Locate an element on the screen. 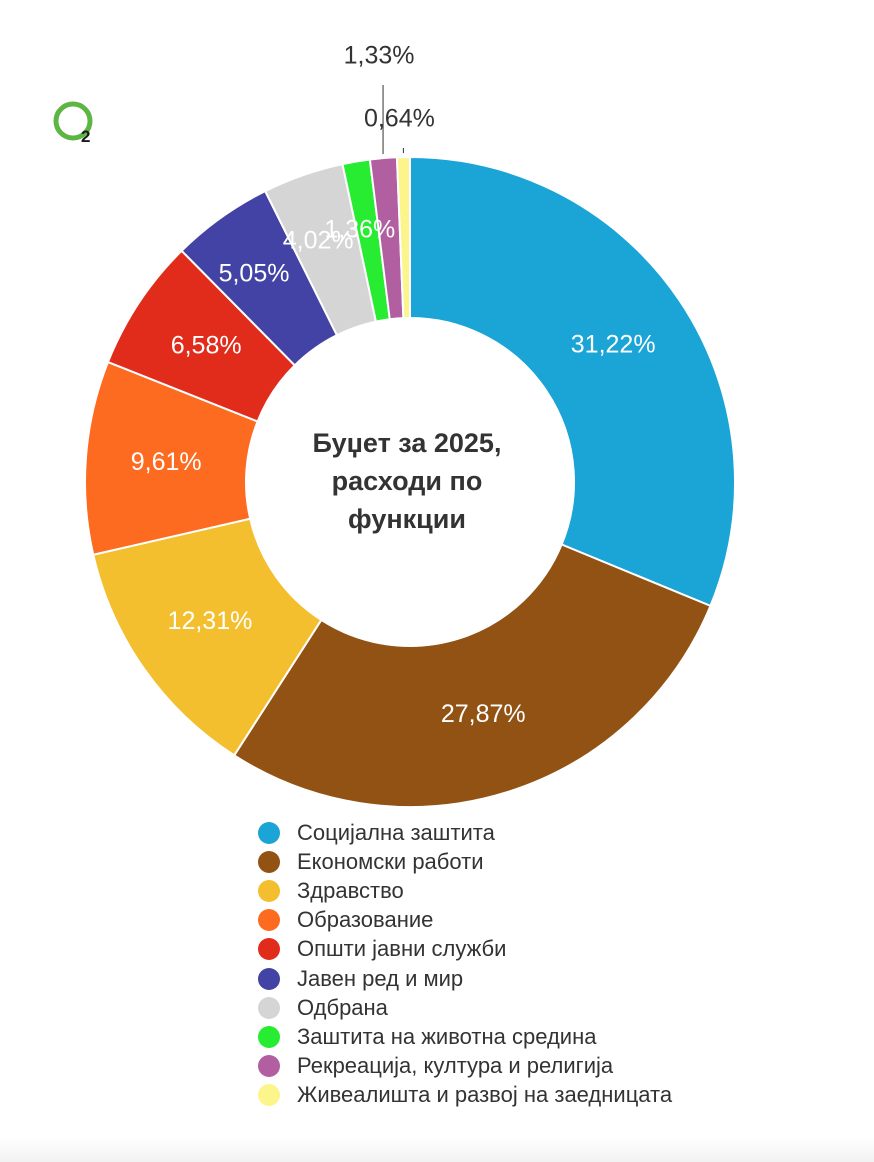 The width and height of the screenshot is (874, 1162). chart-title-line: Буџет за 2025, is located at coordinates (407, 443).